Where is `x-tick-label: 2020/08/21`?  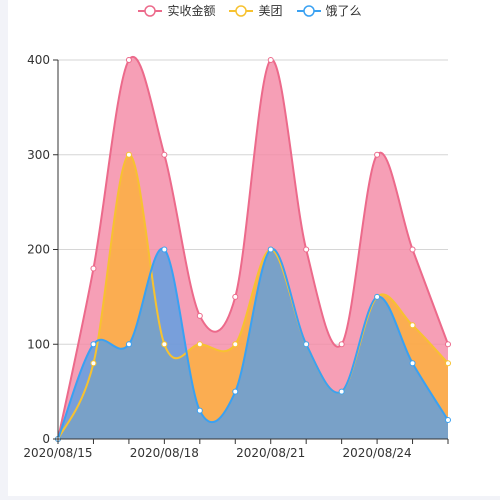 x-tick-label: 2020/08/21 is located at coordinates (270, 453).